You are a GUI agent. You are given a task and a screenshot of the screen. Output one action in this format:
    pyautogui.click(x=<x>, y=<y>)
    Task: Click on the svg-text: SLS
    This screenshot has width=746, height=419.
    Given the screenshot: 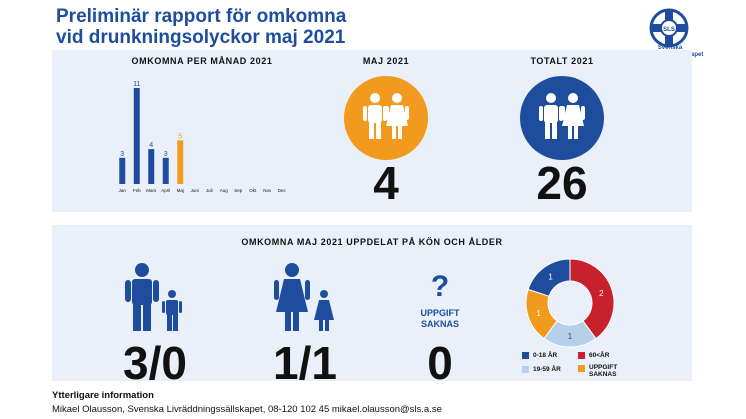 What is the action you would take?
    pyautogui.click(x=669, y=30)
    